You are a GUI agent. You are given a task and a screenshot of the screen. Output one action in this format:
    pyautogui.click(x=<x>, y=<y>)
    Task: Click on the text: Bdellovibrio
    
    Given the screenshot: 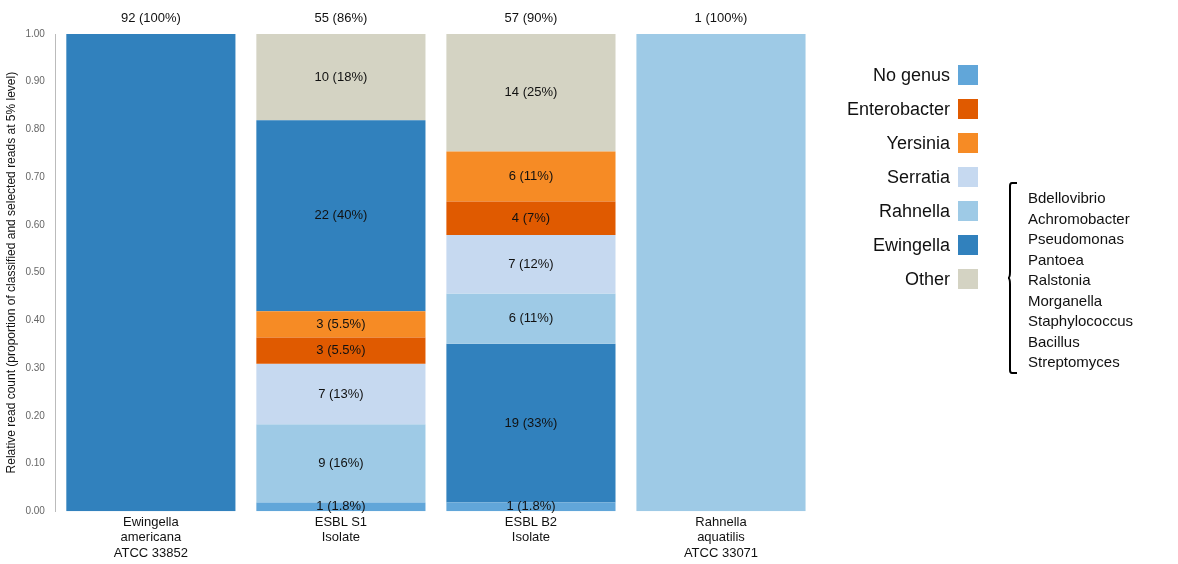 What is the action you would take?
    pyautogui.click(x=1067, y=198)
    